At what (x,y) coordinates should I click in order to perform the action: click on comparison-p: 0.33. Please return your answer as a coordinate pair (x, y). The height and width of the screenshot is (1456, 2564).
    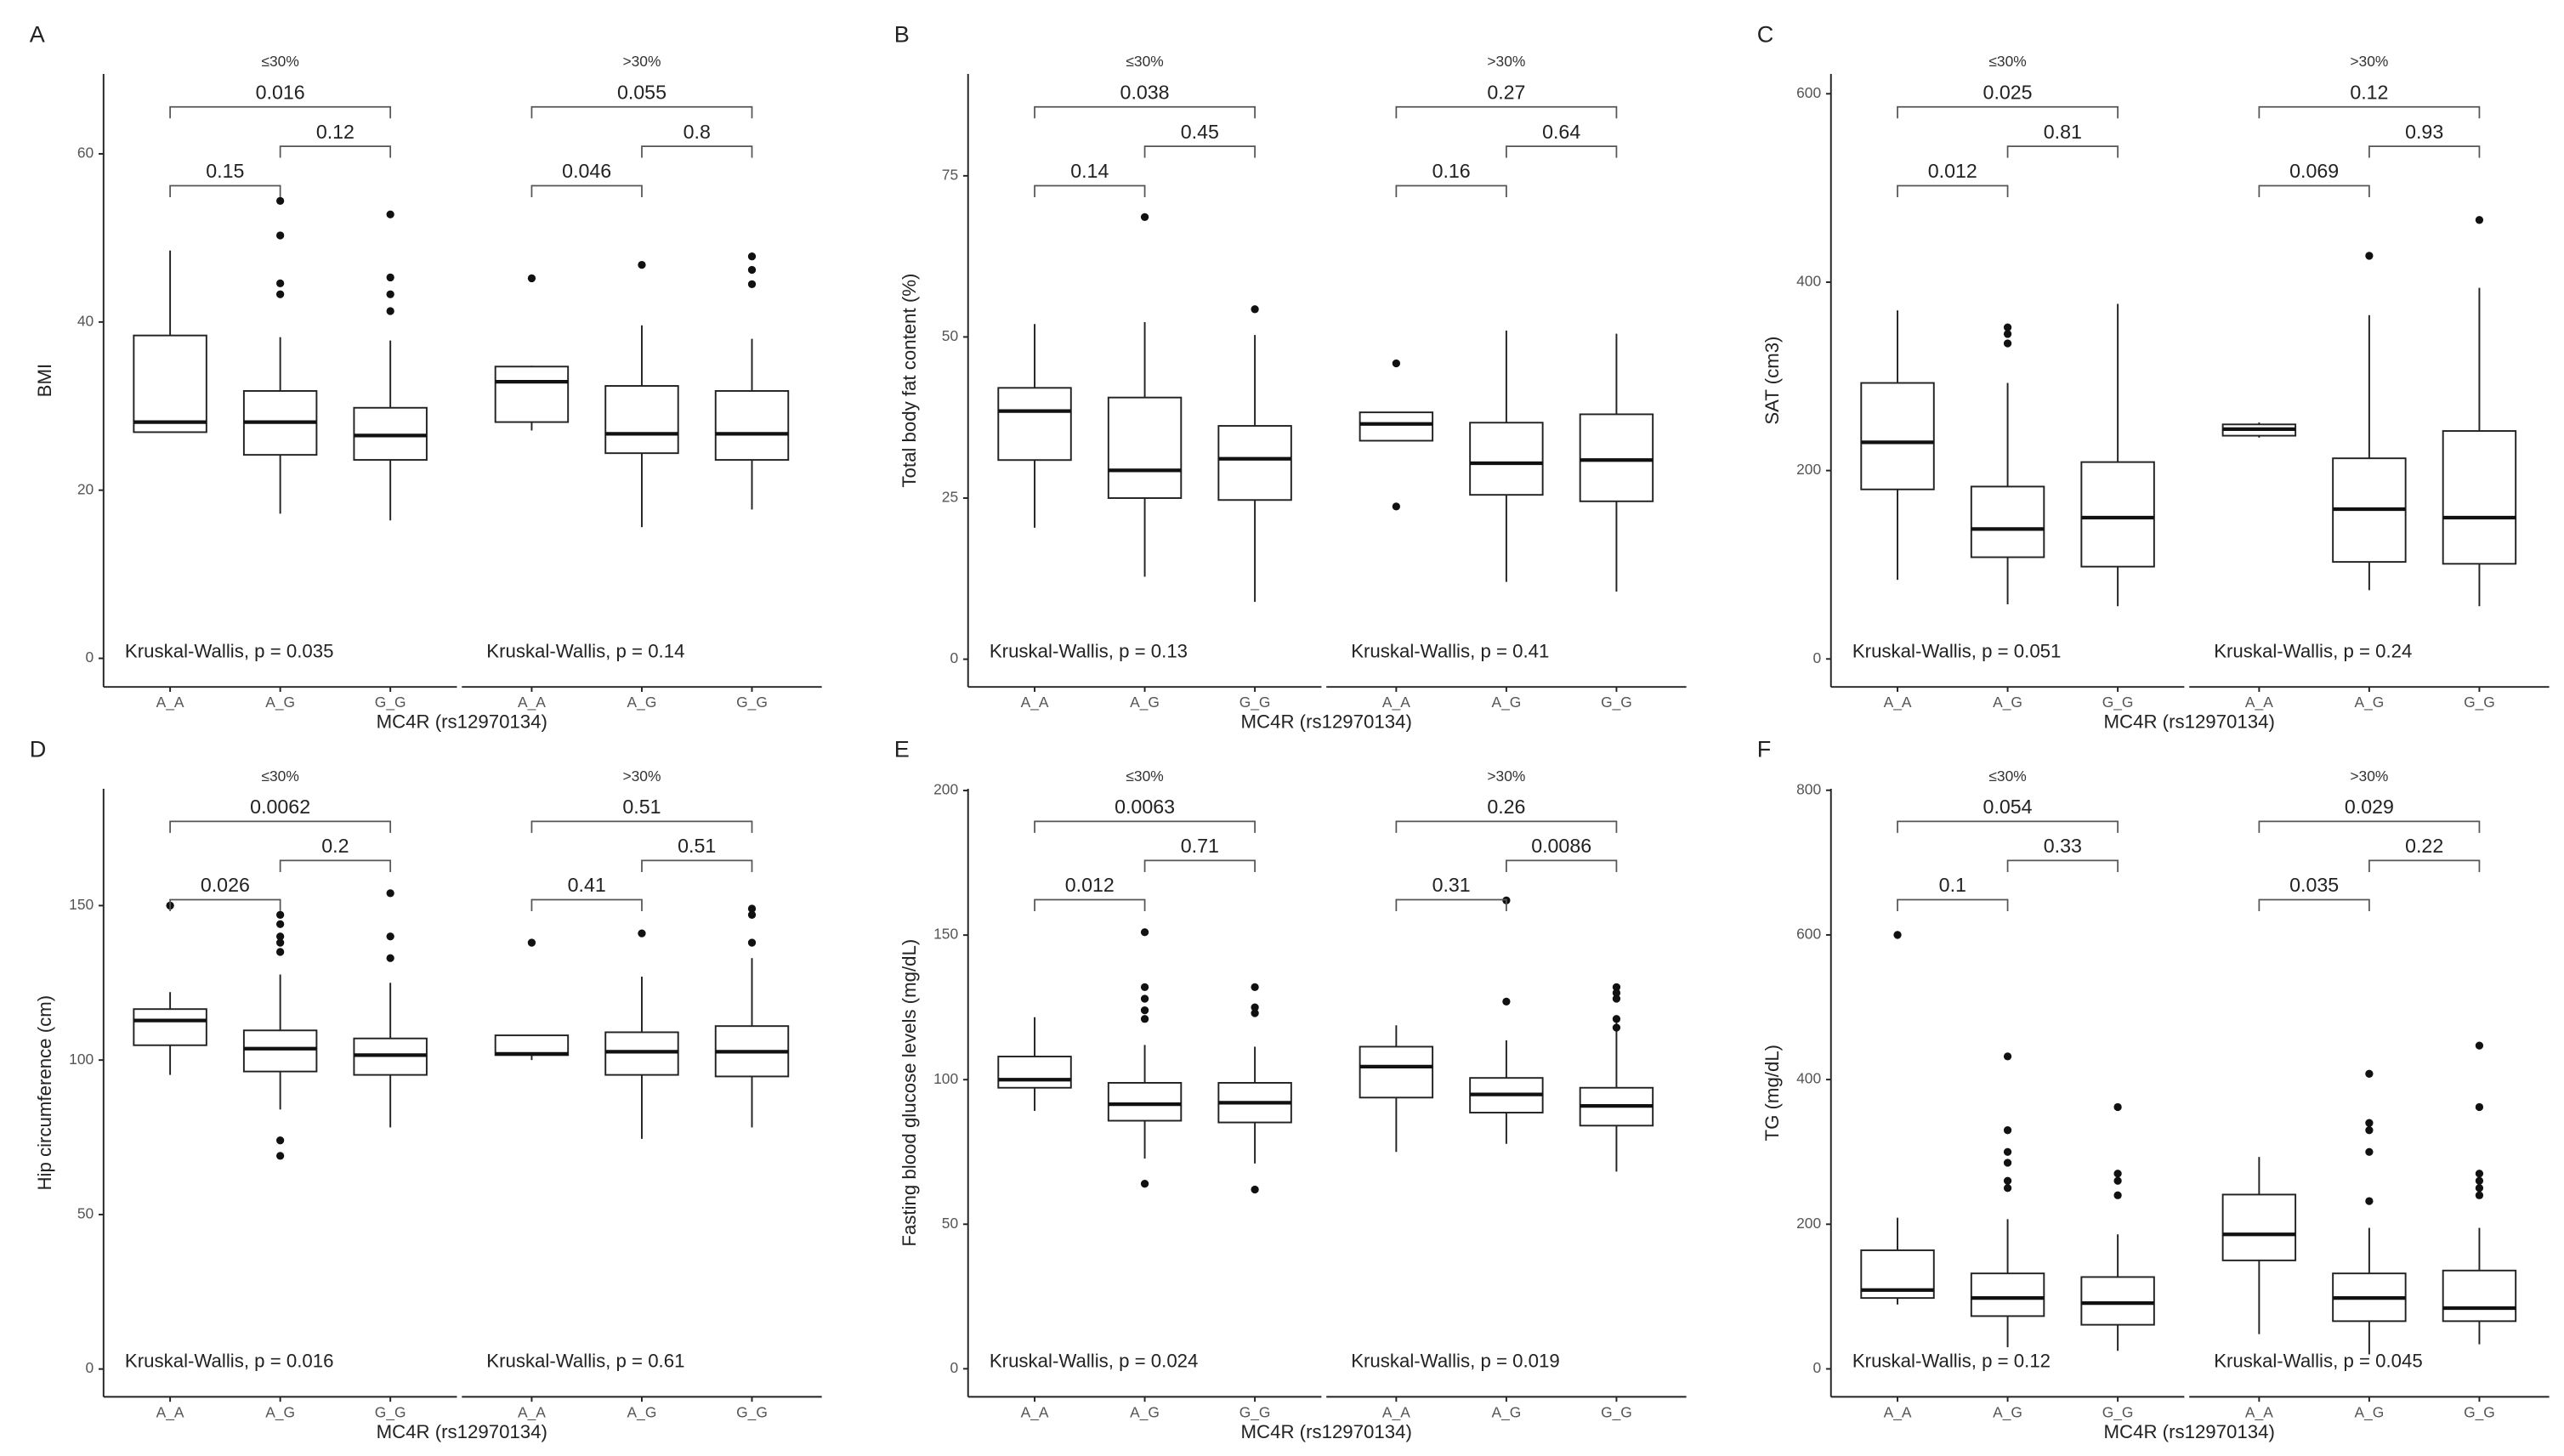
    Looking at the image, I should click on (2063, 846).